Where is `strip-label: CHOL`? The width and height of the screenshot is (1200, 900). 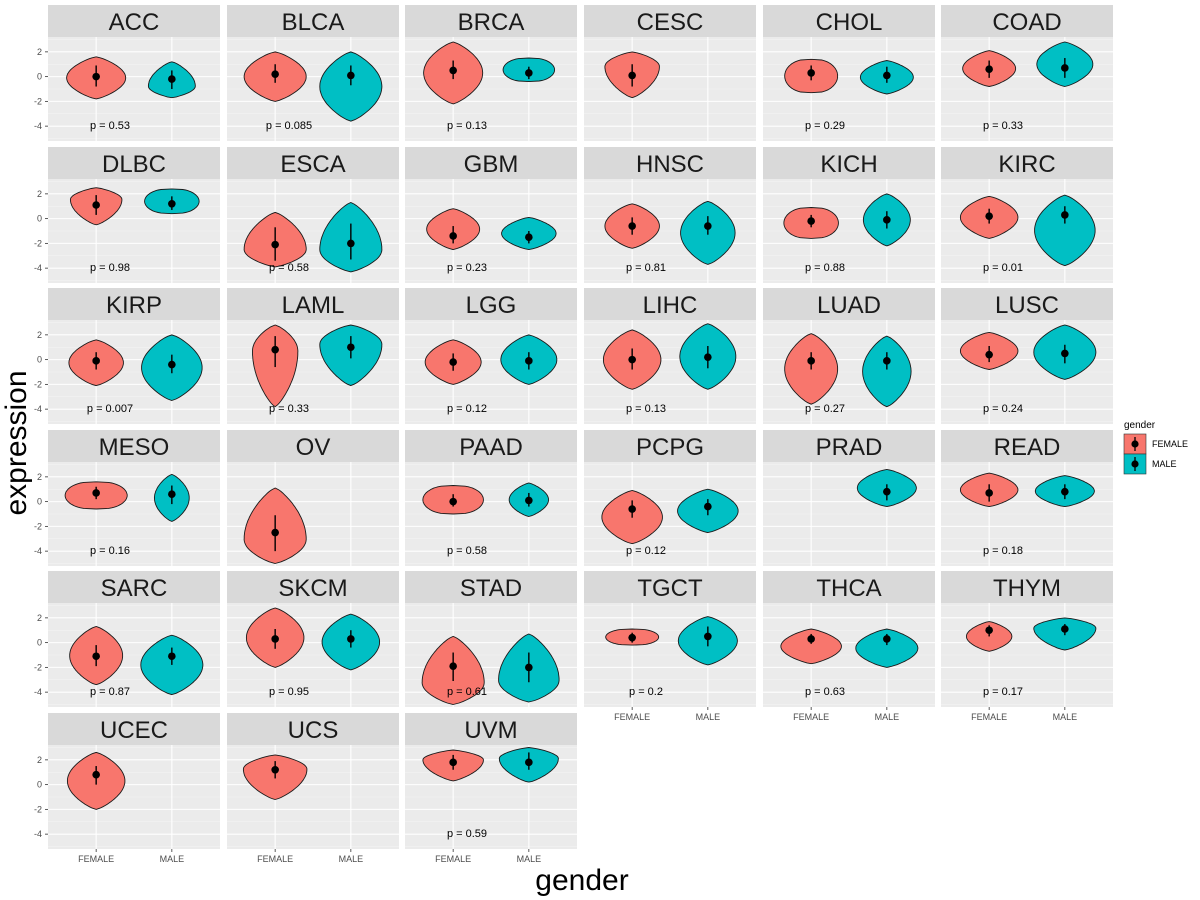 strip-label: CHOL is located at coordinates (849, 22).